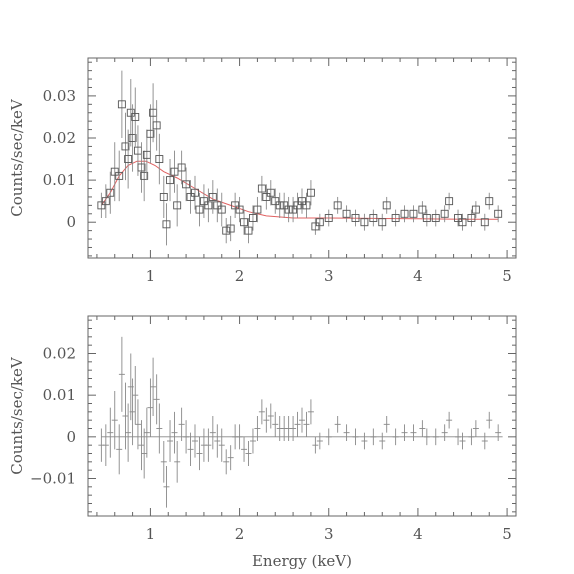  What do you see at coordinates (151, 534) in the screenshot?
I see `x-tick-label: 1` at bounding box center [151, 534].